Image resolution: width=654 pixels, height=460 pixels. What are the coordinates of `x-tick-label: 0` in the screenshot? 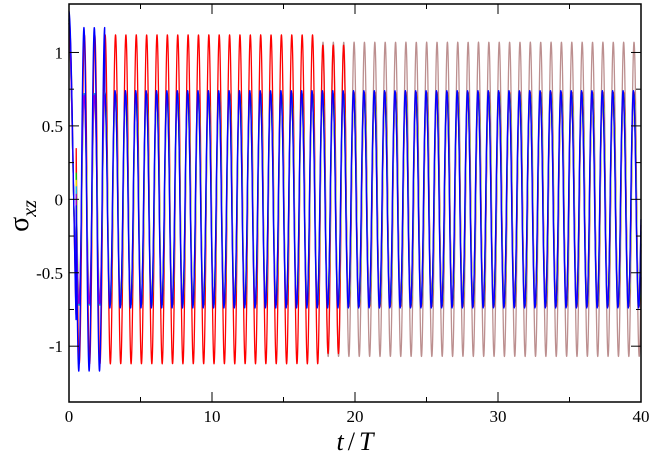 It's located at (69, 416).